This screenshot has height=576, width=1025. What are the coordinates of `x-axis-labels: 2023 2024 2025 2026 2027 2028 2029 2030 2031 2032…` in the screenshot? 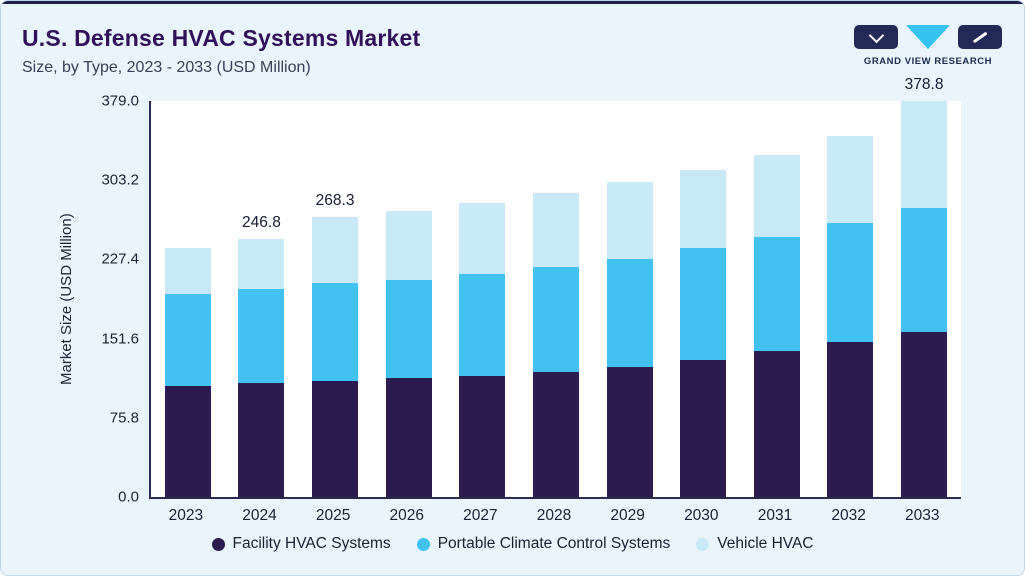 It's located at (554, 516).